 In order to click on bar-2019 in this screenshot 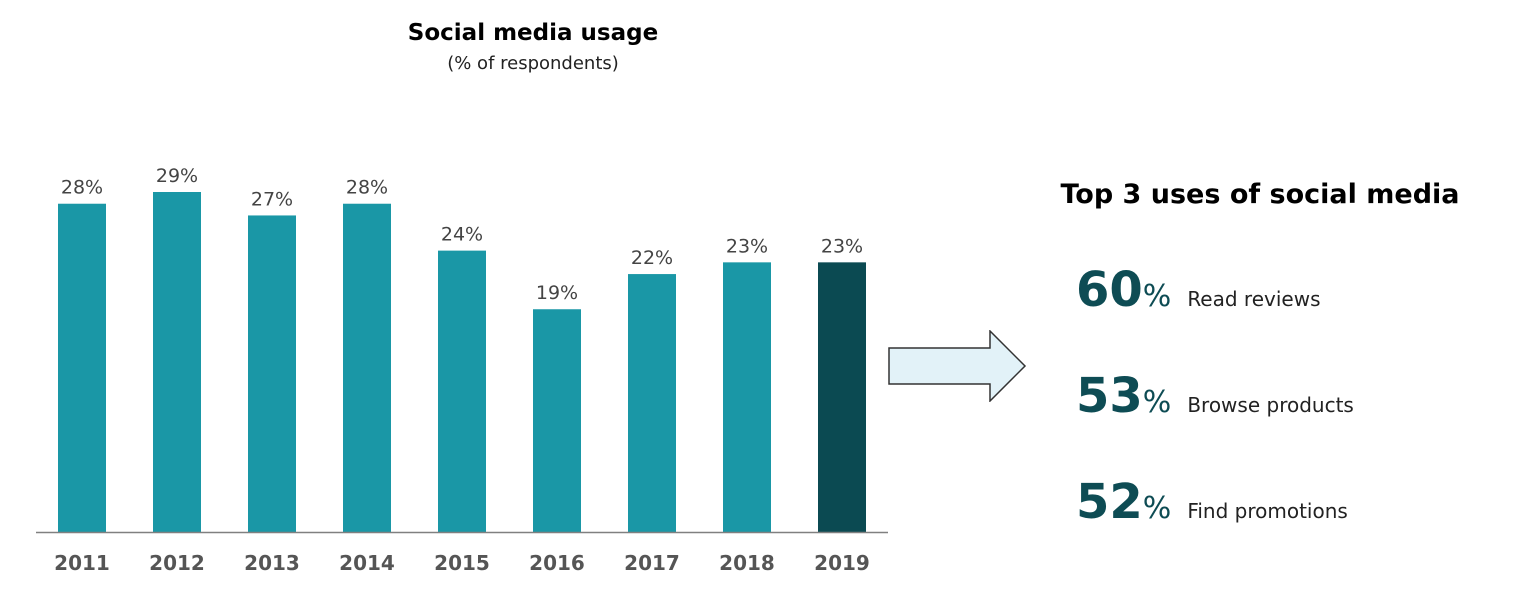, I will do `click(842, 397)`.